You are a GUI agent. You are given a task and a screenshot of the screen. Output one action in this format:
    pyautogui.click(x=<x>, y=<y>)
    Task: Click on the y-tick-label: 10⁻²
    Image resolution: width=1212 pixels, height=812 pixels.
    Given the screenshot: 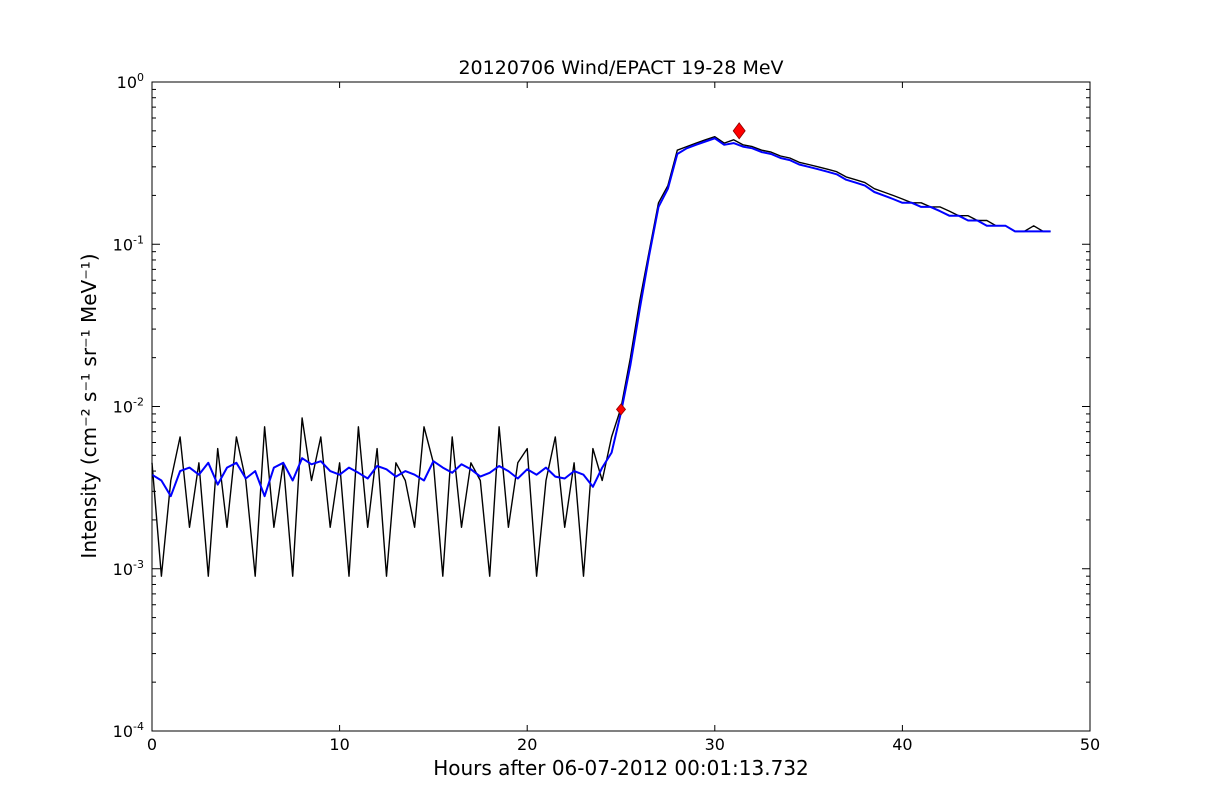 What is the action you would take?
    pyautogui.click(x=128, y=406)
    